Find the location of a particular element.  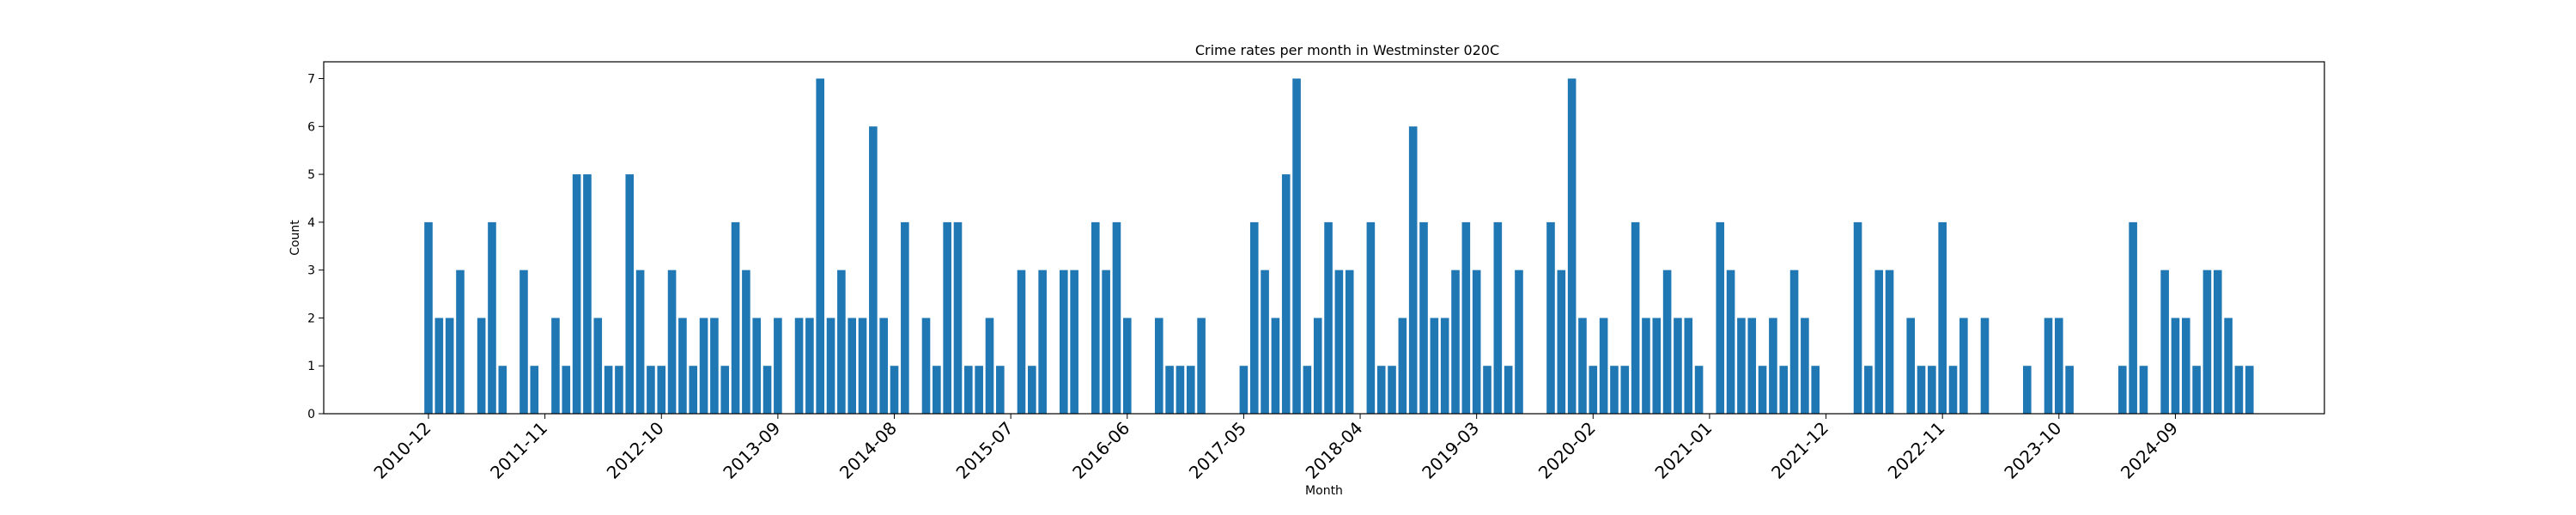

x-tick-label: 2019-03 is located at coordinates (1451, 450).